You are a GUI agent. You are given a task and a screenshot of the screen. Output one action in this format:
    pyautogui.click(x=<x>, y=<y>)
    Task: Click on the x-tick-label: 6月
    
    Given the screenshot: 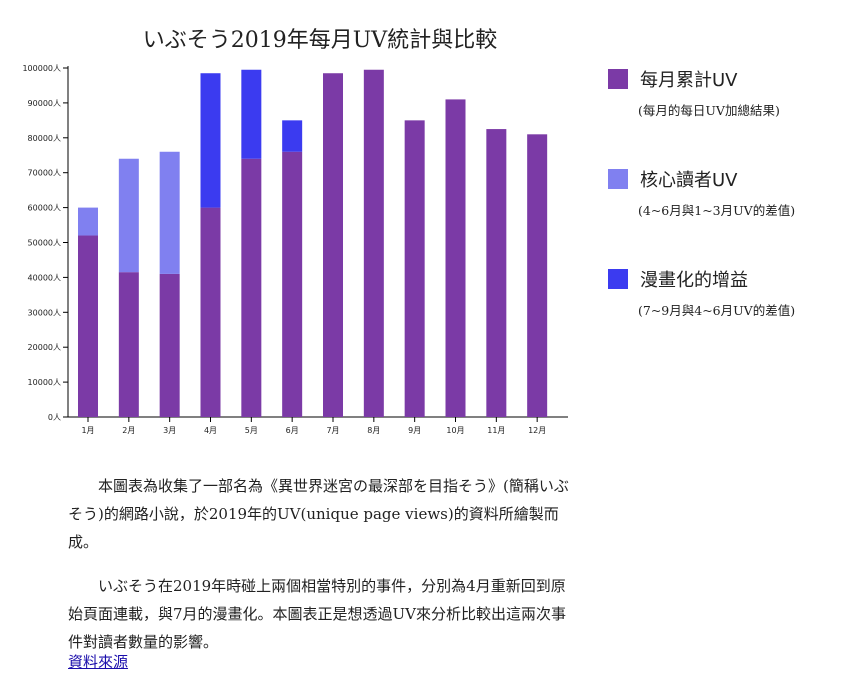 What is the action you would take?
    pyautogui.click(x=292, y=430)
    